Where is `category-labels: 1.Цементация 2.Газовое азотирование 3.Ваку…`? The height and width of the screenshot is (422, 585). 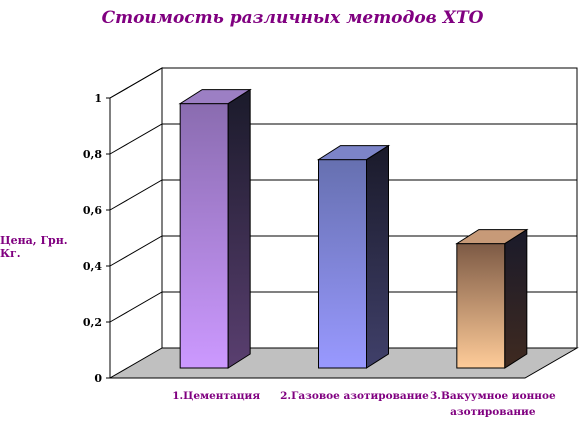 category-labels: 1.Цементация 2.Газовое азотирование 3.Ваку… is located at coordinates (364, 404).